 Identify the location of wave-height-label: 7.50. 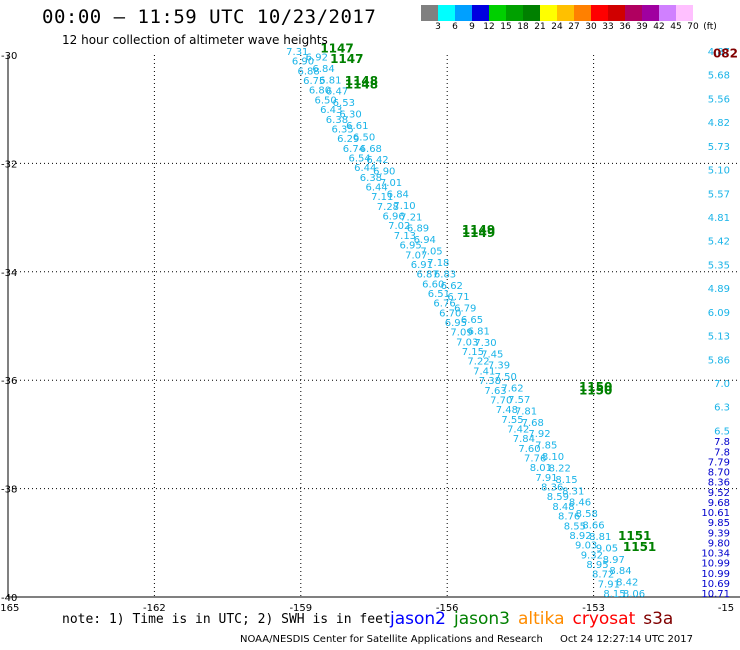
(506, 377).